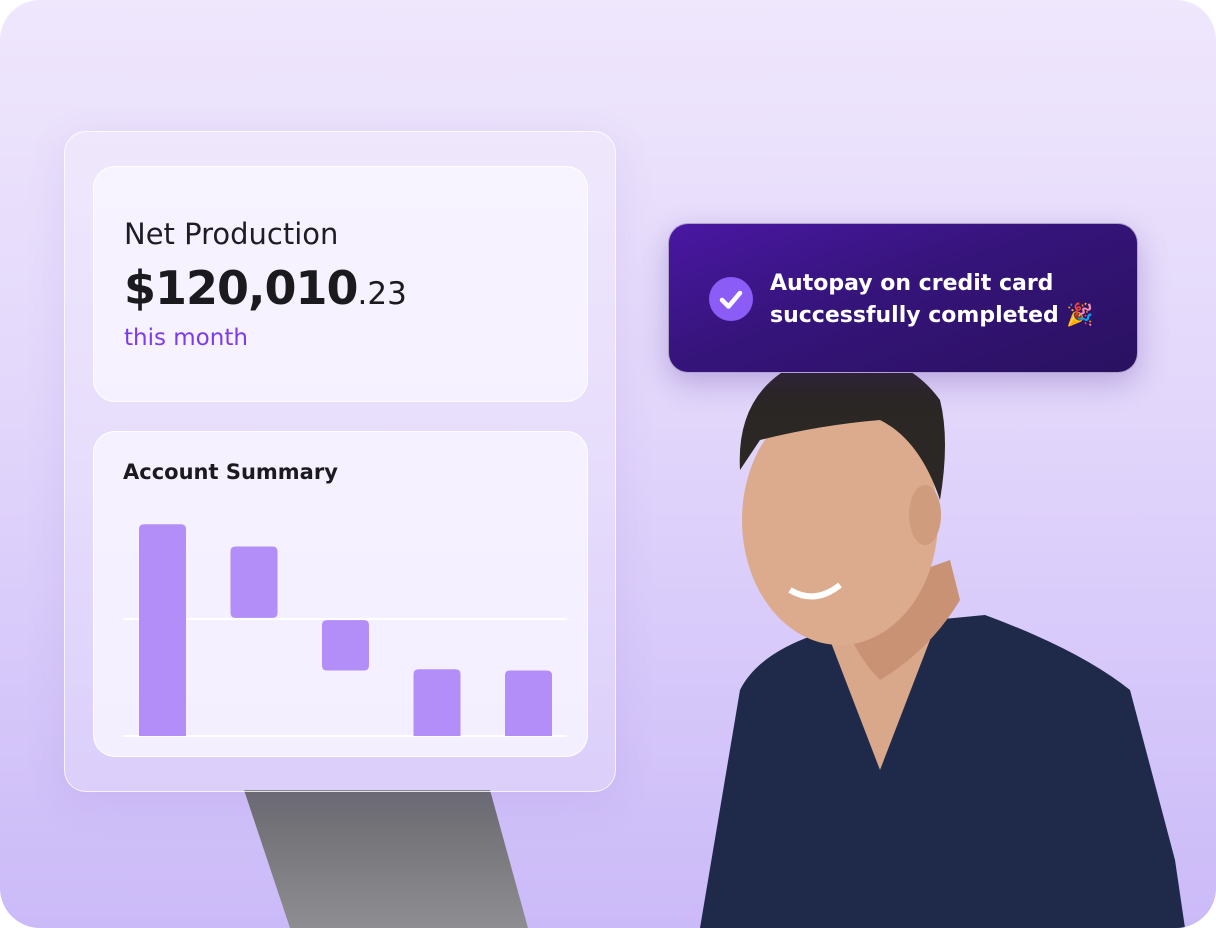  I want to click on net-production-amount: $120,010.23, so click(265, 288).